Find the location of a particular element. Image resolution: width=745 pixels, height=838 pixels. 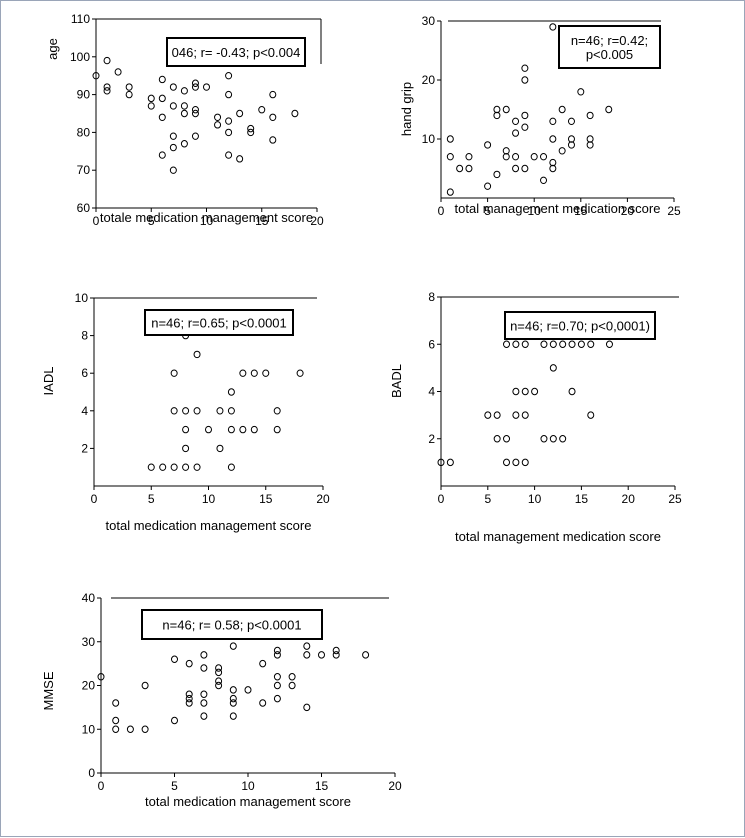

stats-annotation-box is located at coordinates (219, 322).